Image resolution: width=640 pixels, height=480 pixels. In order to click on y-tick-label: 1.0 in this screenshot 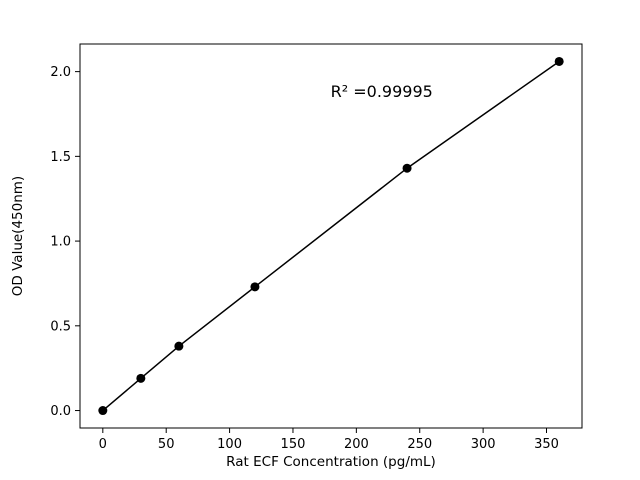, I will do `click(60, 242)`.